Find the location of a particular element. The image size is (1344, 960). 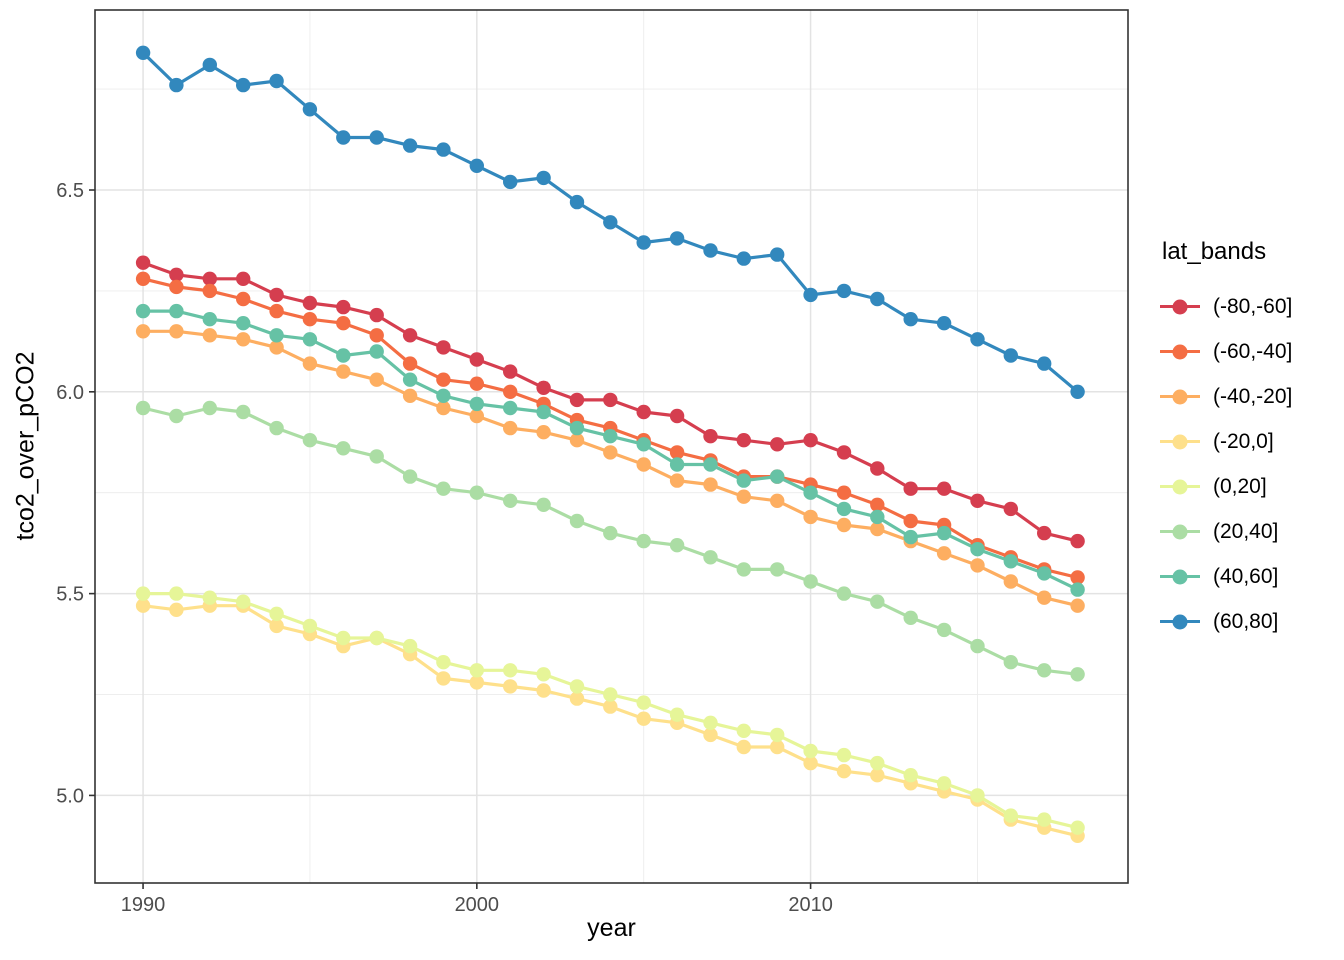

x-tick-label: 2010 is located at coordinates (810, 905).